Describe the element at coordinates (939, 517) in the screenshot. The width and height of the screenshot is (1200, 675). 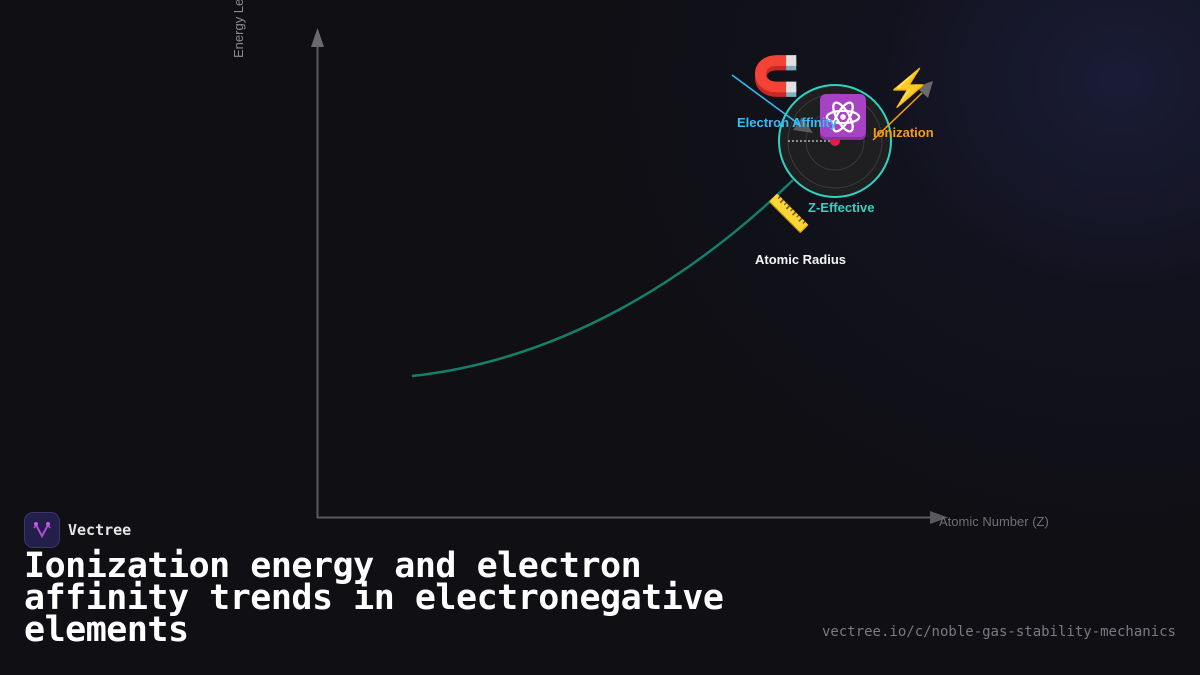
I see `x-axis-arrow-icon` at that location.